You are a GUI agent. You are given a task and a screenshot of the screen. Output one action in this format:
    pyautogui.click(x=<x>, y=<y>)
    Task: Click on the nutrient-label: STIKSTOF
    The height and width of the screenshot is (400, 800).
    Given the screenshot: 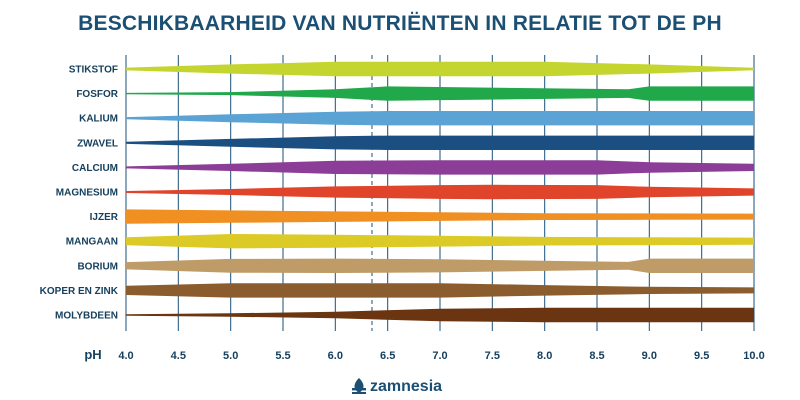 What is the action you would take?
    pyautogui.click(x=93, y=70)
    